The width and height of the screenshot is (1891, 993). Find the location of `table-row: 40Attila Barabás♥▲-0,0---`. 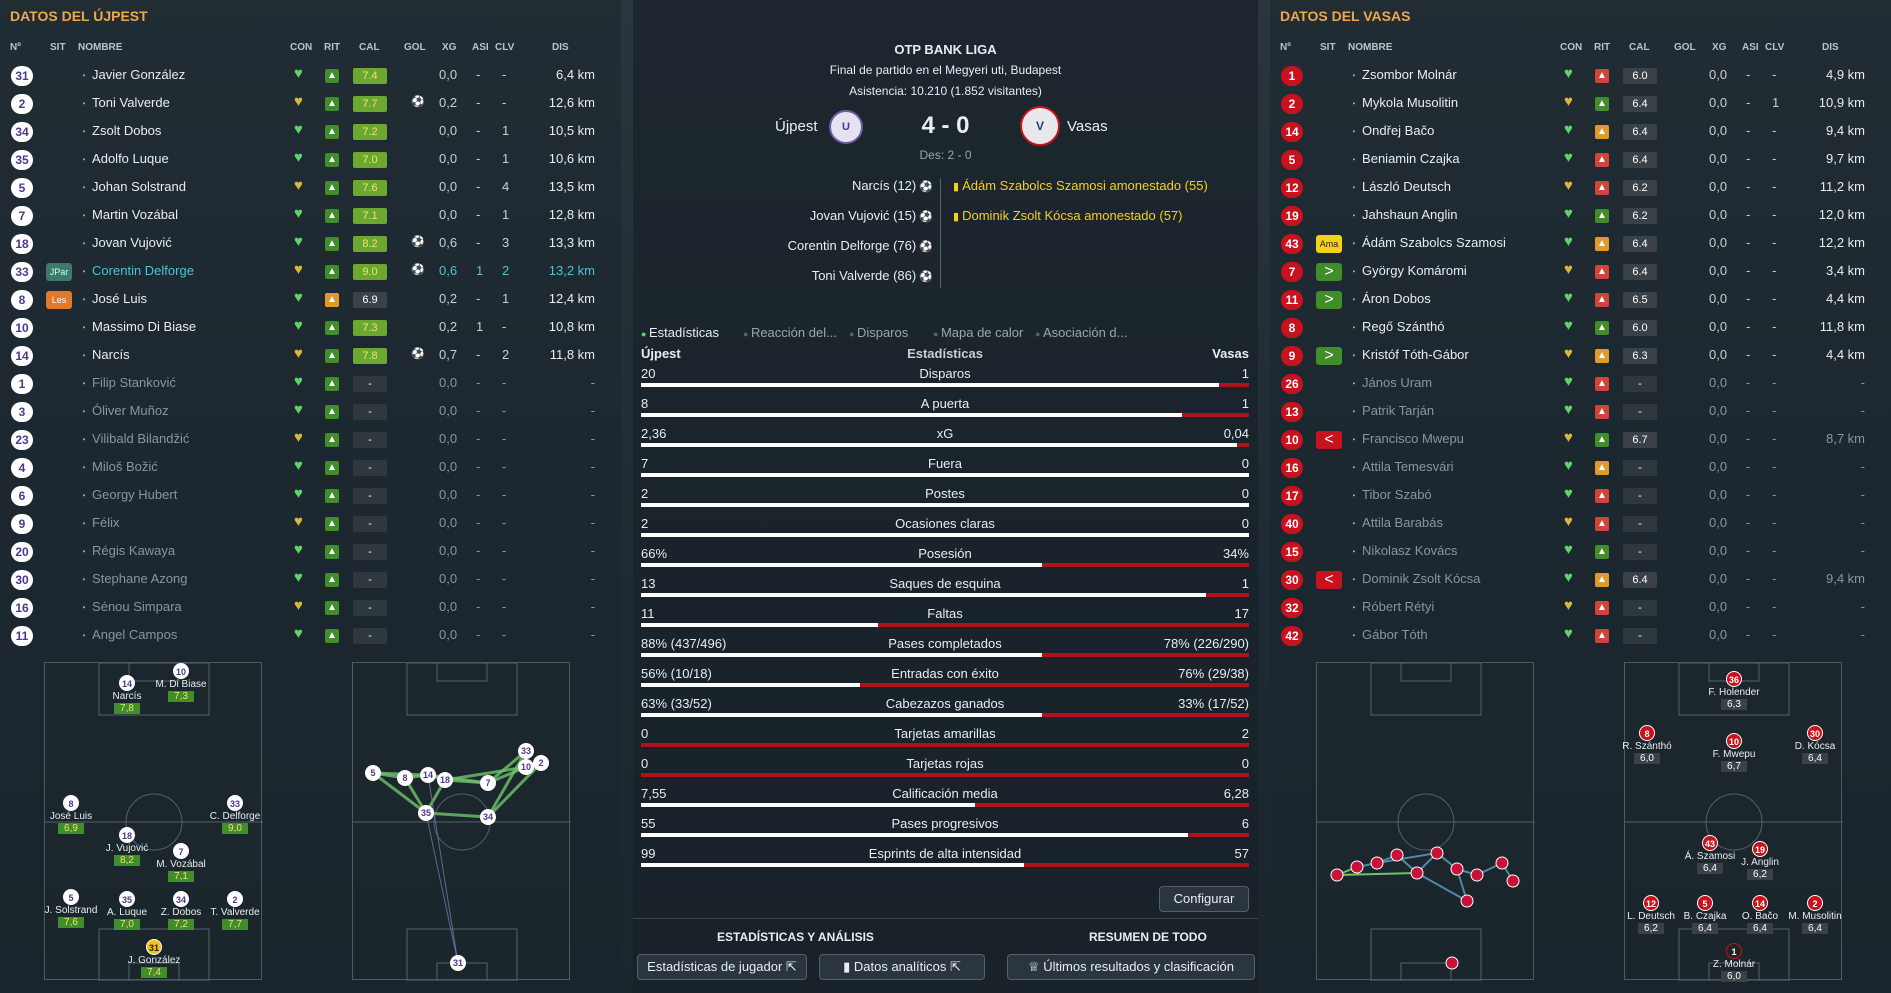

table-row: 40Attila Barabás♥▲-0,0--- is located at coordinates (1570, 524).